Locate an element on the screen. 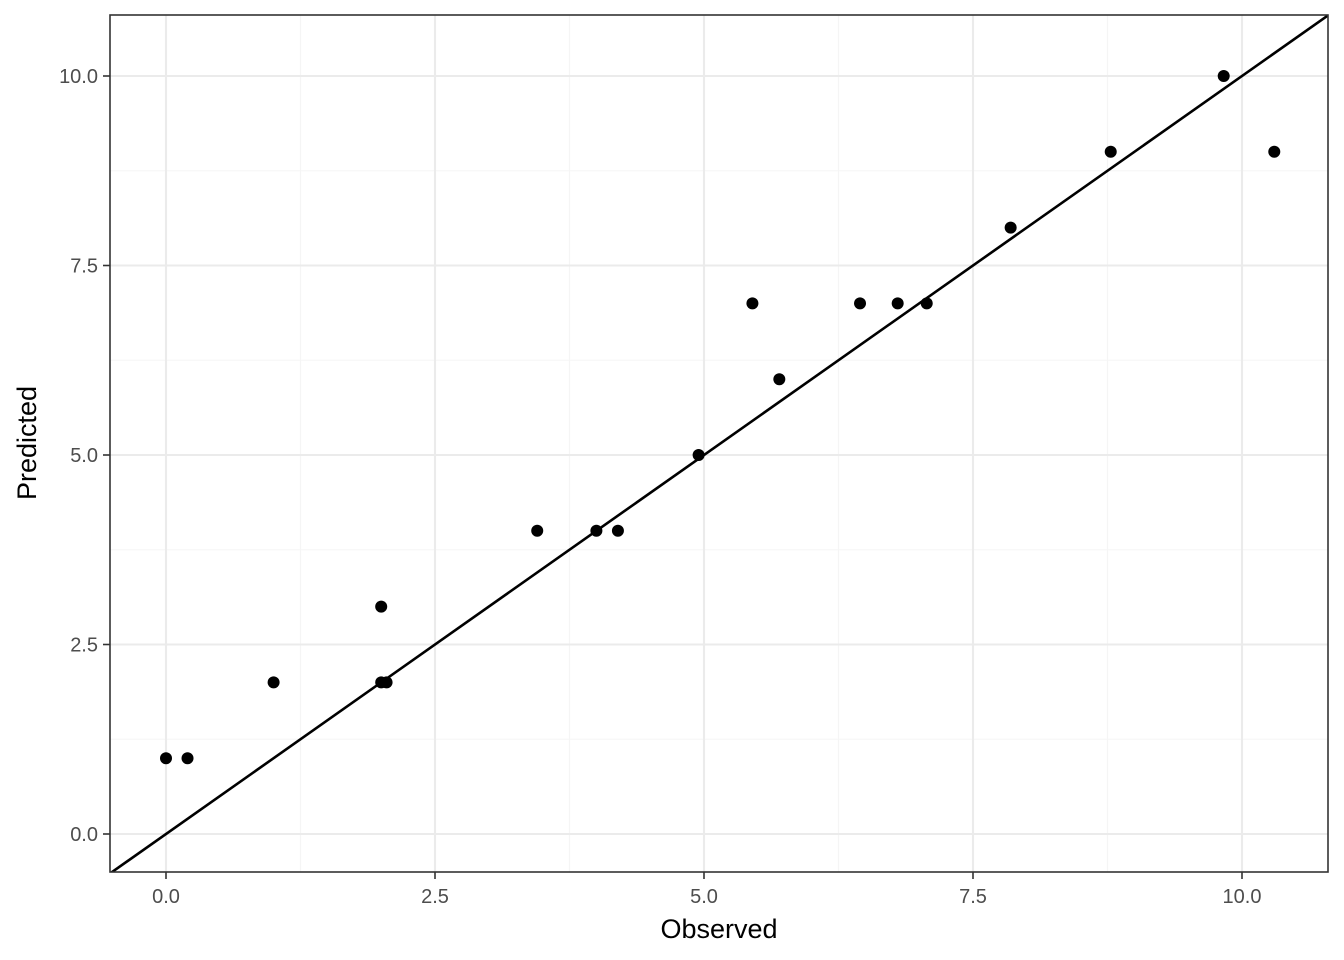  x-axis: 0.0 2.5 5.0 7.5 10.0 is located at coordinates (706, 890).